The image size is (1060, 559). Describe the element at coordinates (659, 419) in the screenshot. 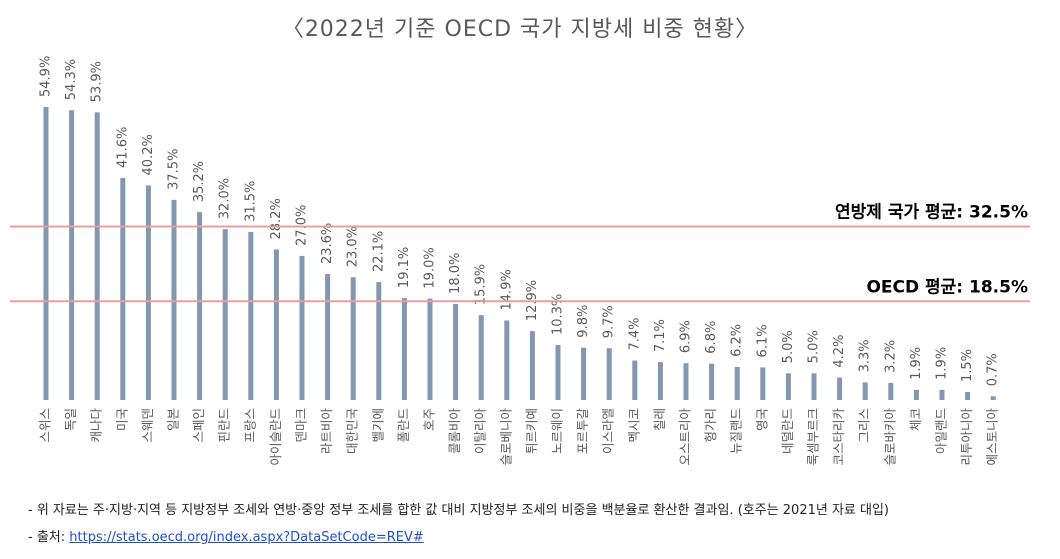

I see `category-label-24: 칠레` at that location.